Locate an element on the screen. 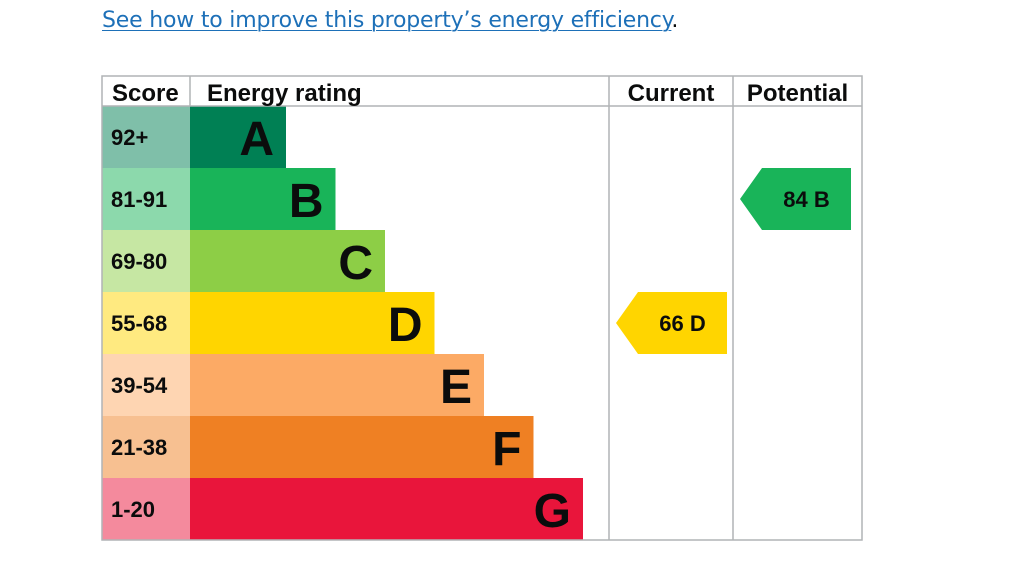 This screenshot has width=1024, height=583. current-rating-label: 66 D is located at coordinates (682, 323).